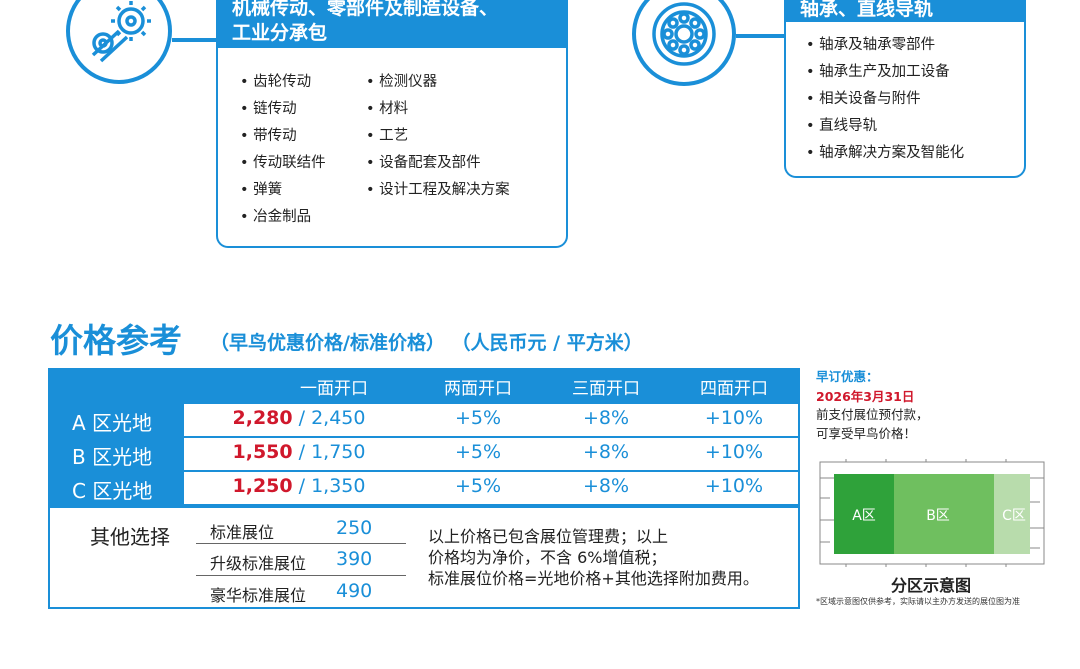 Image resolution: width=1080 pixels, height=669 pixels. What do you see at coordinates (548, 536) in the screenshot?
I see `note-line: 以上价格已包含展位管理费；以上` at bounding box center [548, 536].